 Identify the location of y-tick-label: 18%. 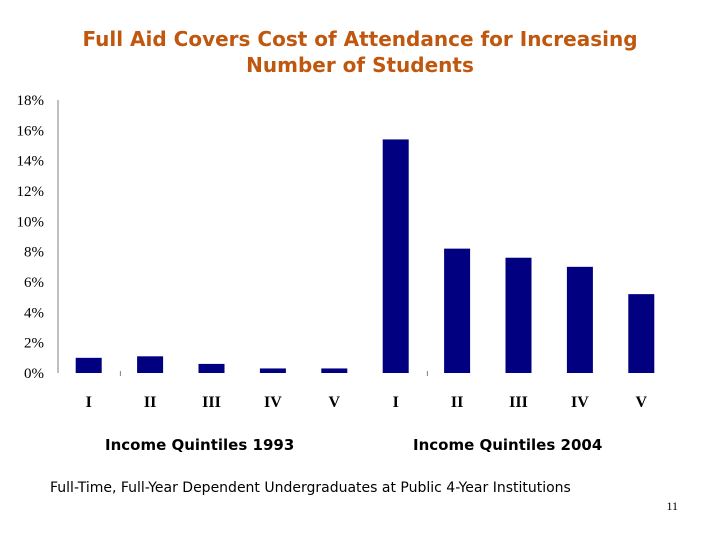
(31, 101).